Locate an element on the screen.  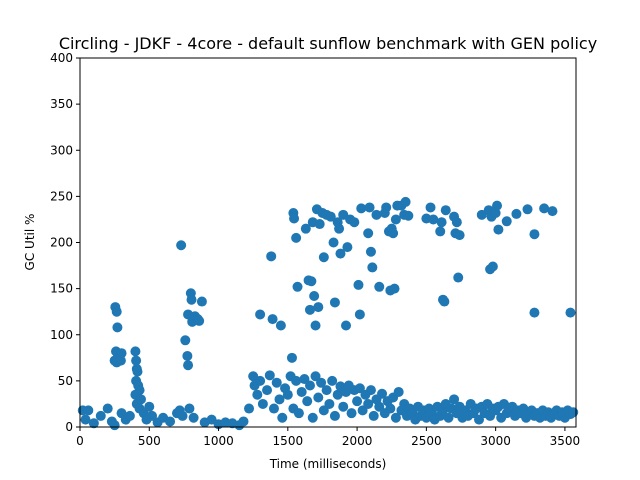
x-tick-label: 1000 is located at coordinates (218, 441).